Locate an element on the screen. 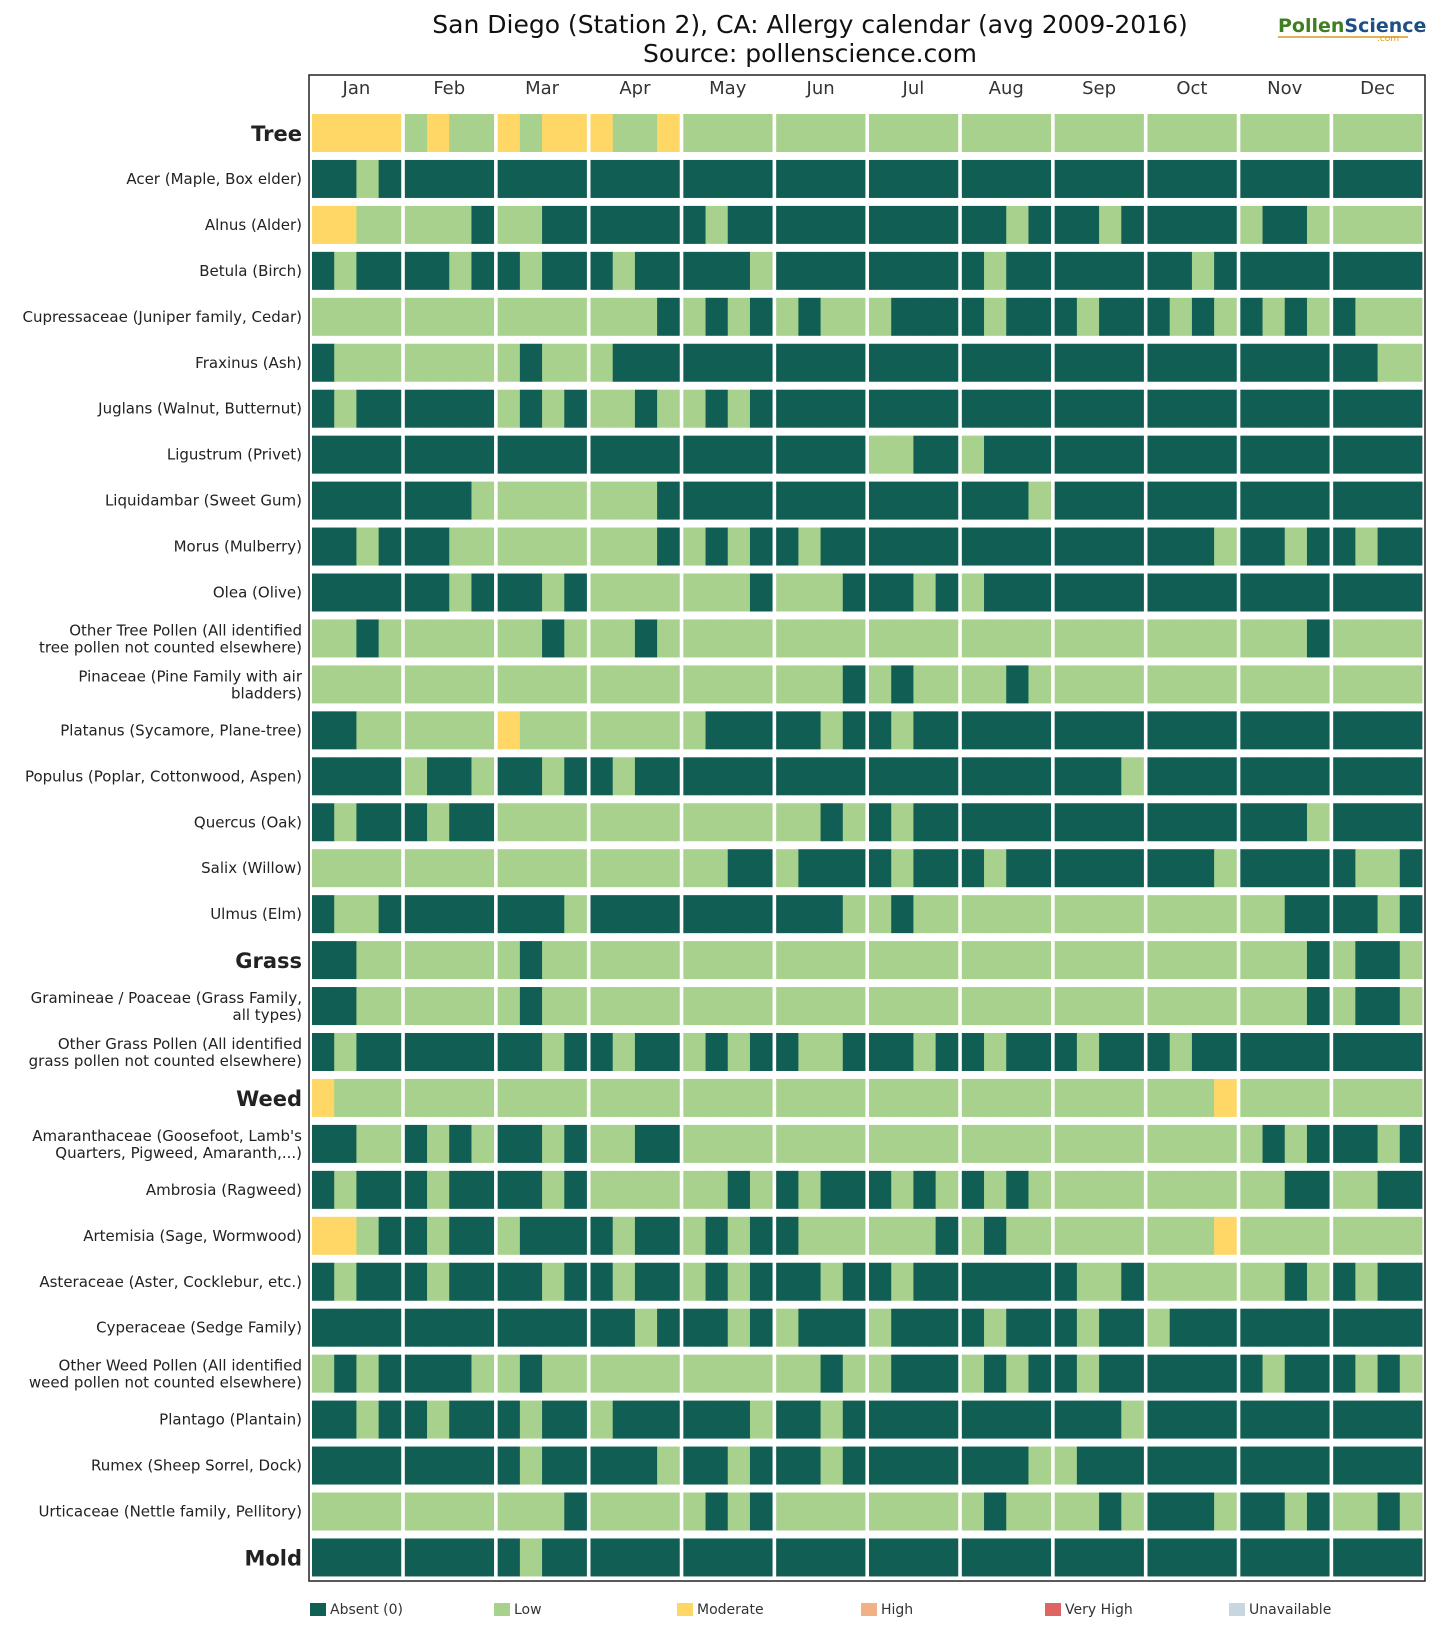 The height and width of the screenshot is (1646, 1449). month-label-nov: Nov is located at coordinates (1284, 88).